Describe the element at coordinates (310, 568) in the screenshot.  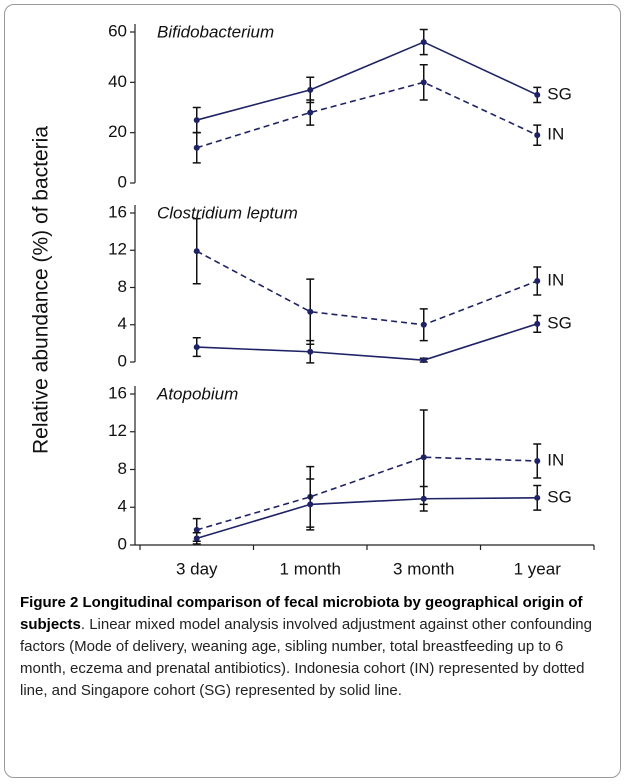
I see `x-tick-label: 1 month` at that location.